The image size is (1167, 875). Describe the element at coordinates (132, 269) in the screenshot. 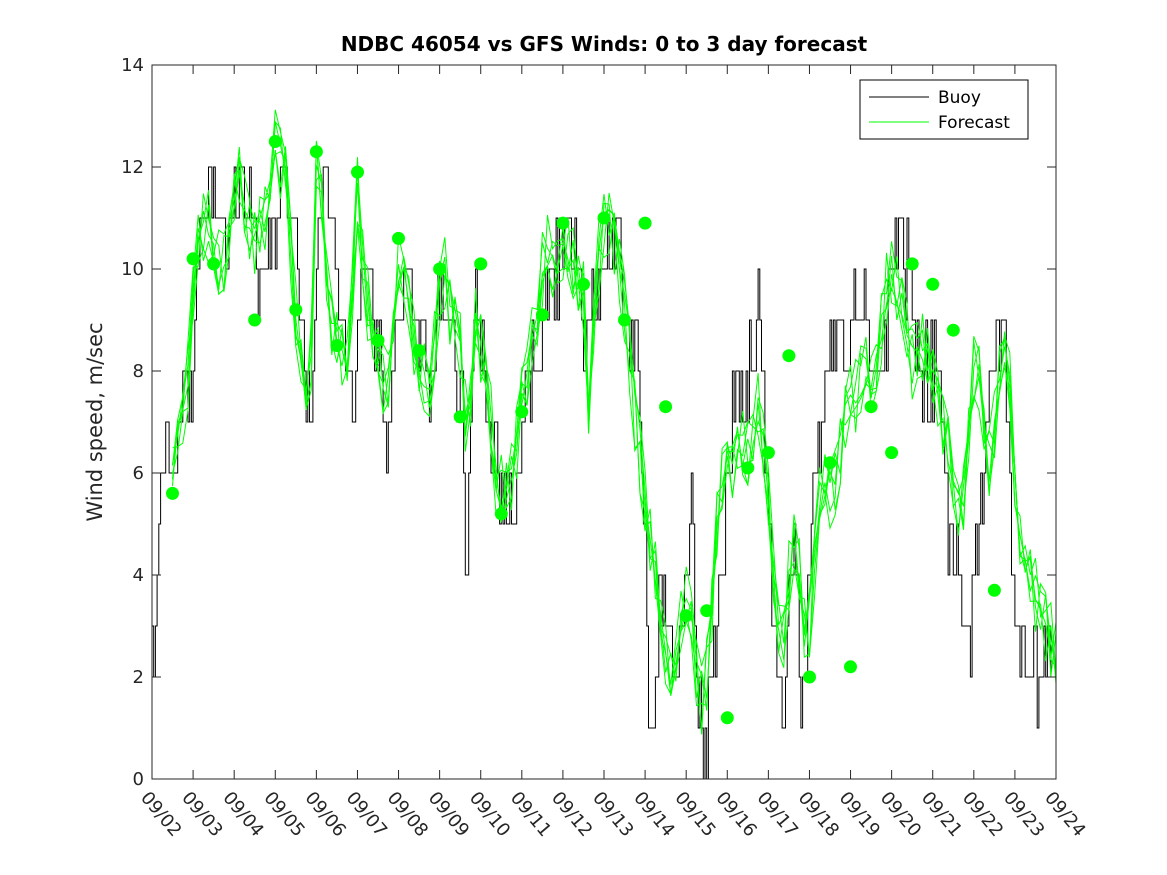

I see `y-tick-label: 10` at that location.